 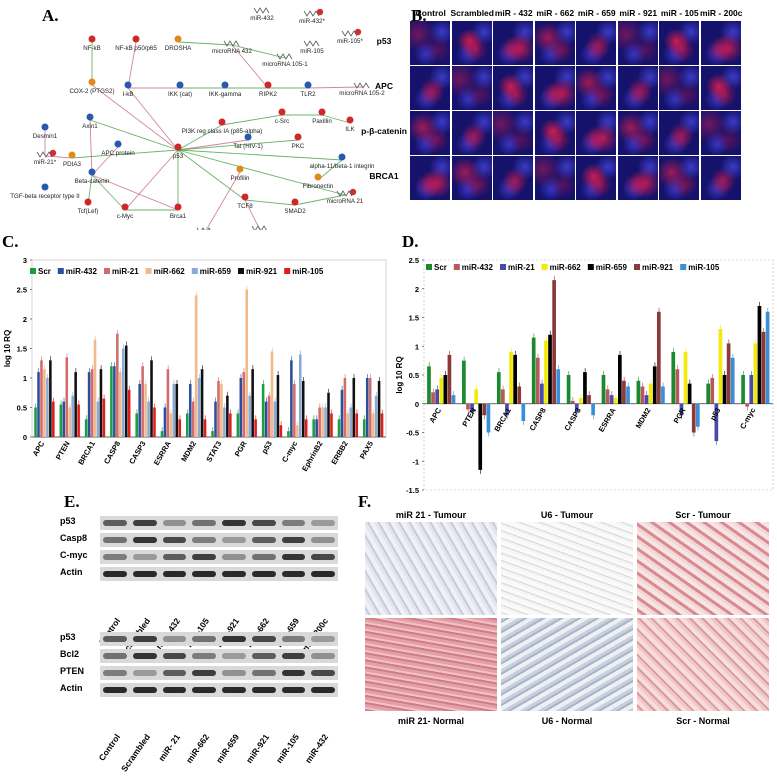 What do you see at coordinates (91, 91) in the screenshot?
I see `network-node-label: COX-2 (PTGS2)` at bounding box center [91, 91].